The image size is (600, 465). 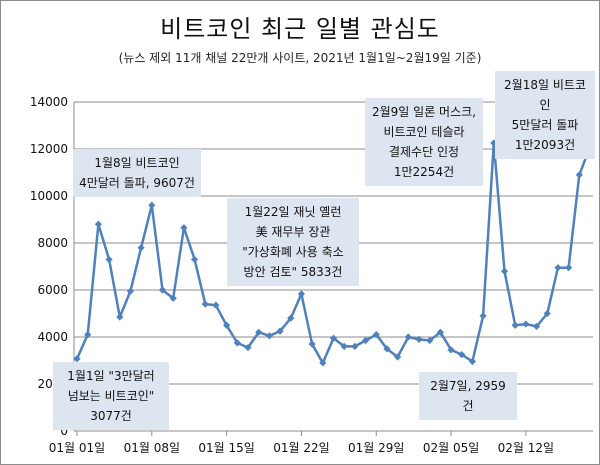 I want to click on annotation-line: 3077건, so click(x=111, y=416).